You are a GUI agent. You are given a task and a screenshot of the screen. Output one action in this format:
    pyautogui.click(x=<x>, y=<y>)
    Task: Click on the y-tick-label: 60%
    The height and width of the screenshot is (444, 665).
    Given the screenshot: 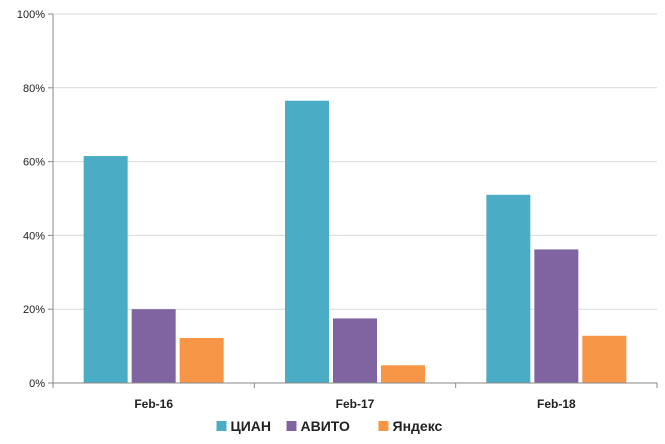 What is the action you would take?
    pyautogui.click(x=34, y=163)
    